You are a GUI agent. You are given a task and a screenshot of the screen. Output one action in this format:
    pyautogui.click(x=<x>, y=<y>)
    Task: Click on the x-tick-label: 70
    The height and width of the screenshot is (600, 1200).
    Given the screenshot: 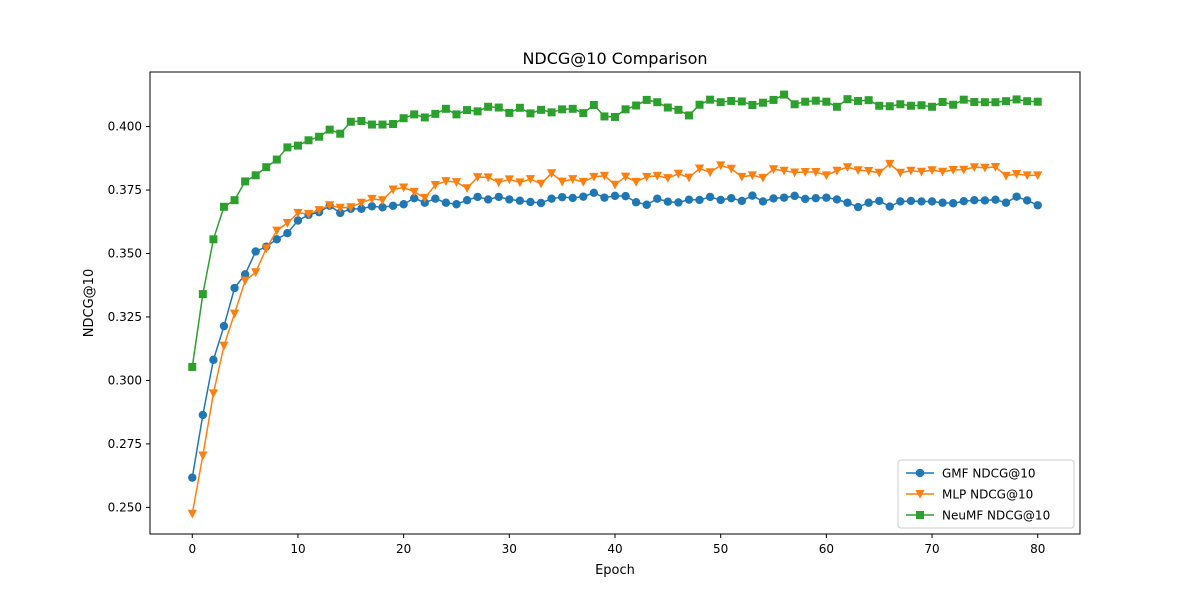 What is the action you would take?
    pyautogui.click(x=931, y=549)
    